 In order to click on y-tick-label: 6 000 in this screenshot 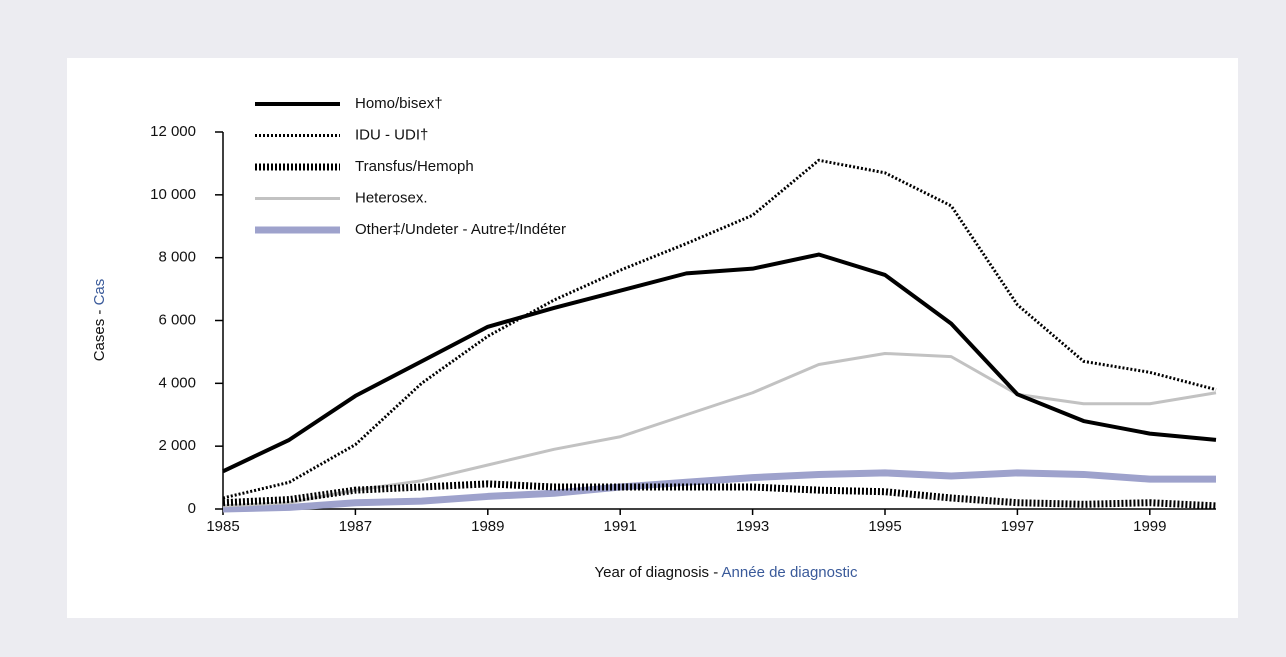, I will do `click(177, 319)`.